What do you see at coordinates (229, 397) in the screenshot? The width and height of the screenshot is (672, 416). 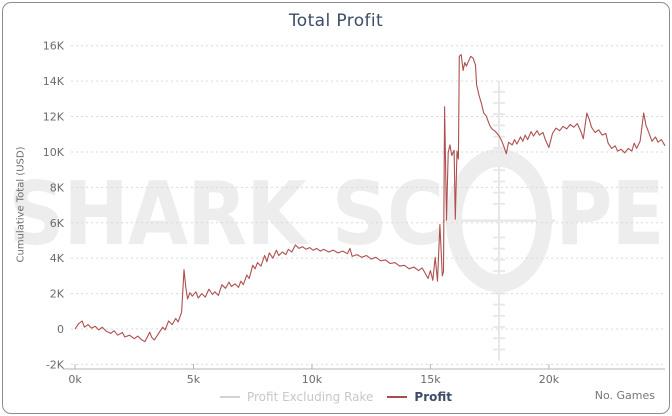 I see `legend-line-swatch-gray` at bounding box center [229, 397].